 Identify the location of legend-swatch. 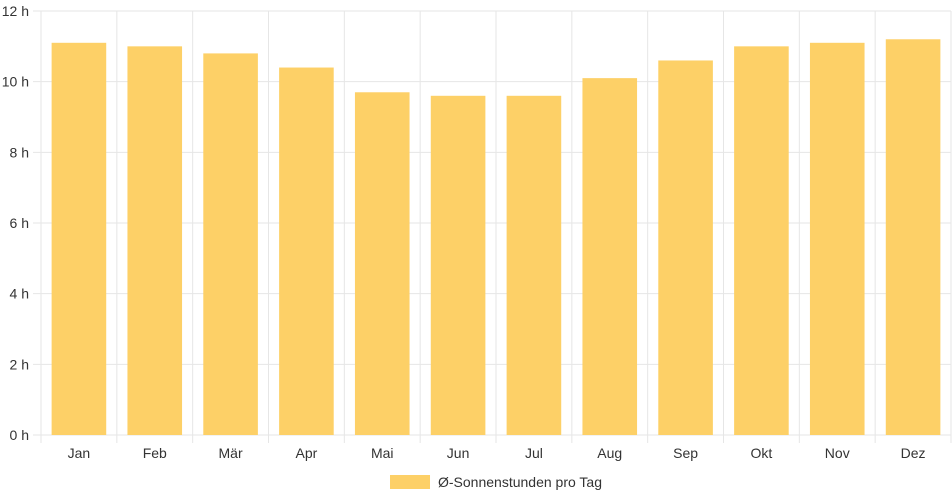
(410, 482).